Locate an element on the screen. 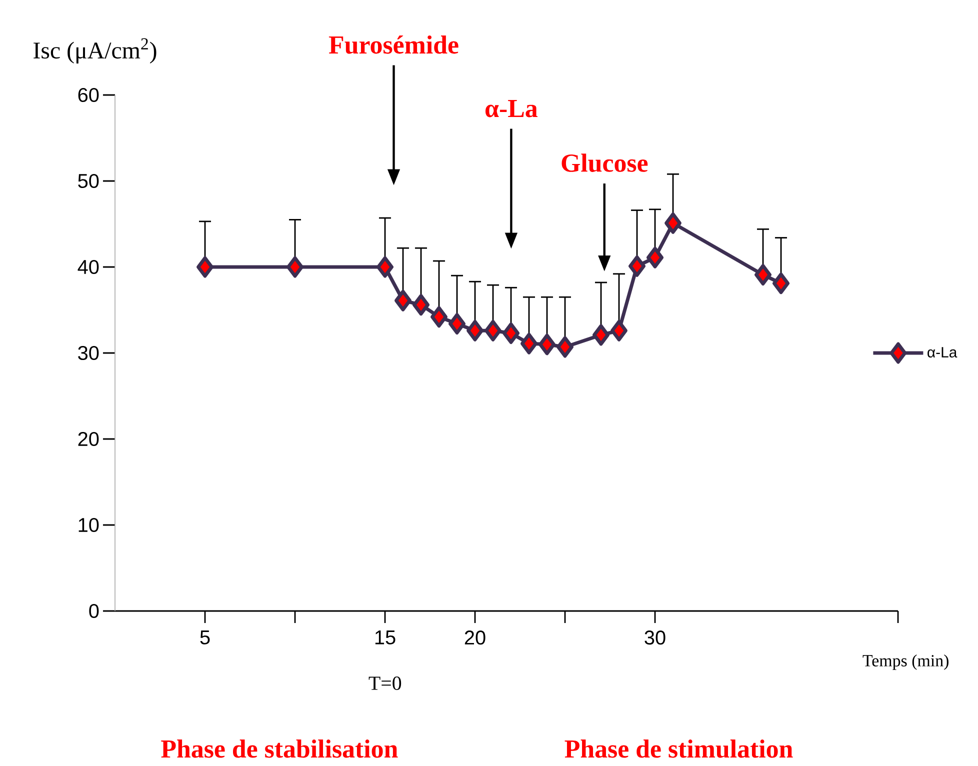 The width and height of the screenshot is (978, 766). y-tick-label: 0 is located at coordinates (94, 611).